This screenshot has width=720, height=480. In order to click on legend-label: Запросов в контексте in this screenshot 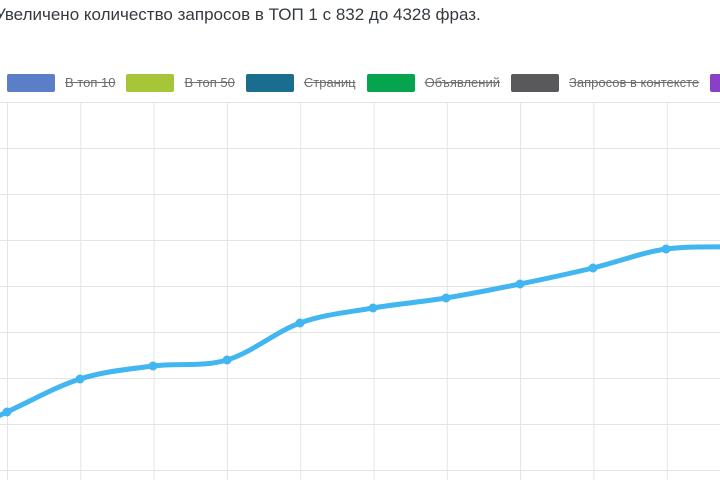, I will do `click(634, 82)`.